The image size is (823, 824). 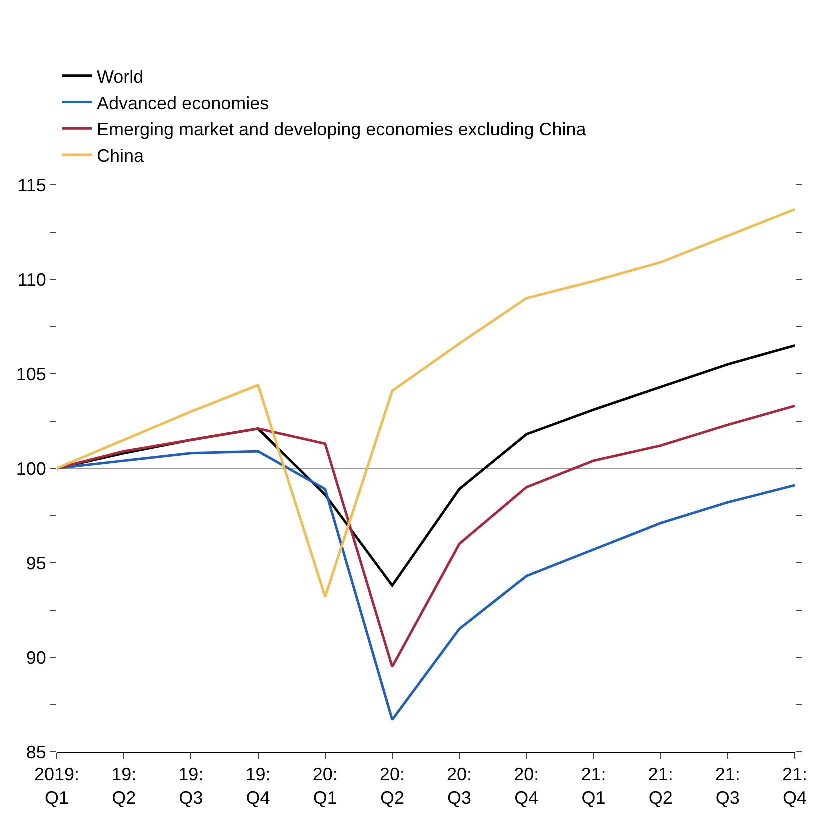 What do you see at coordinates (459, 786) in the screenshot?
I see `x-tick-label: 20: Q3` at bounding box center [459, 786].